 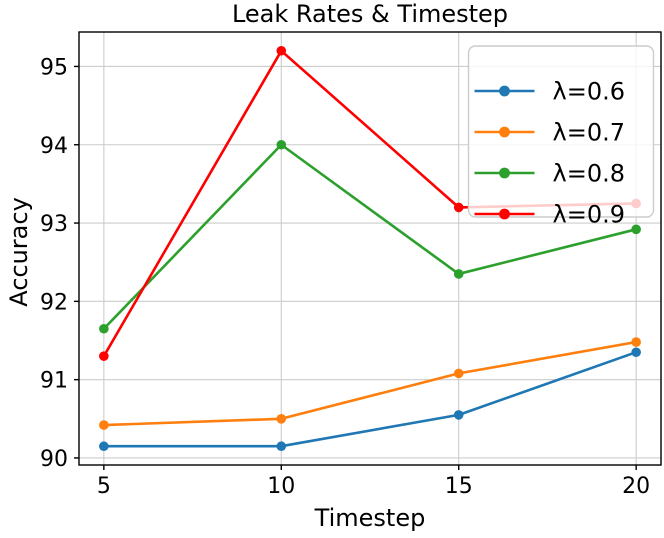 What do you see at coordinates (636, 229) in the screenshot?
I see `data-point-λ=0.8-x20` at bounding box center [636, 229].